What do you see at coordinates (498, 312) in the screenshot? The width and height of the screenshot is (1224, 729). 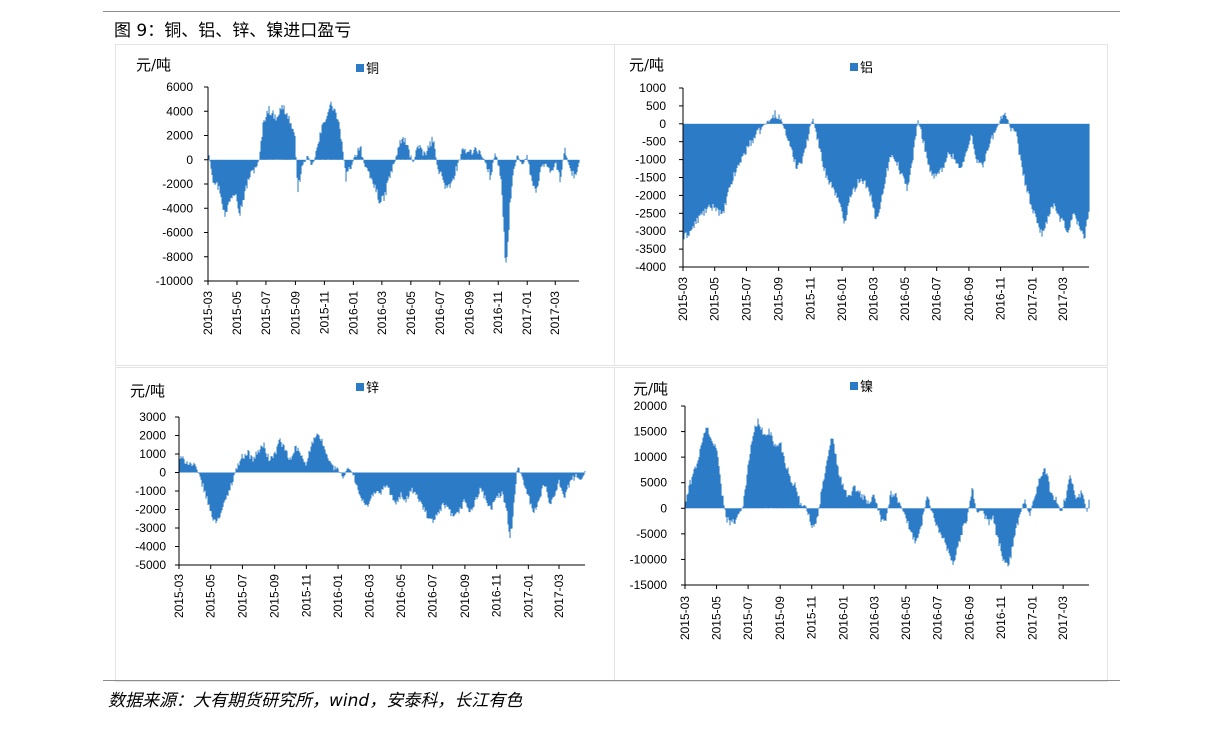 I see `x-tick-label: 2016-11` at bounding box center [498, 312].